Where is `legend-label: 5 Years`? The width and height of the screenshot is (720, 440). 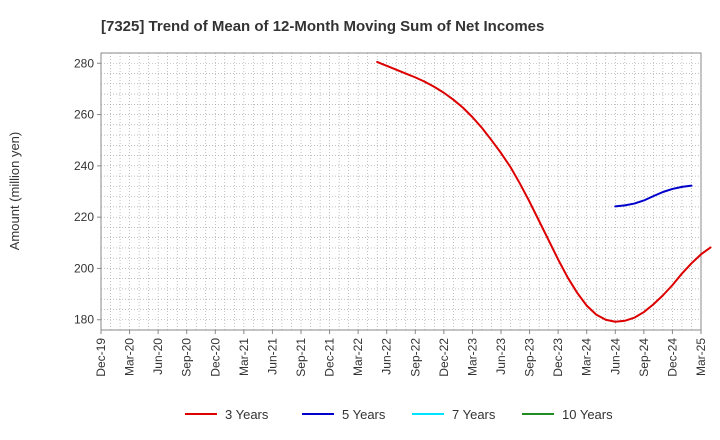 legend-label: 5 Years is located at coordinates (364, 414).